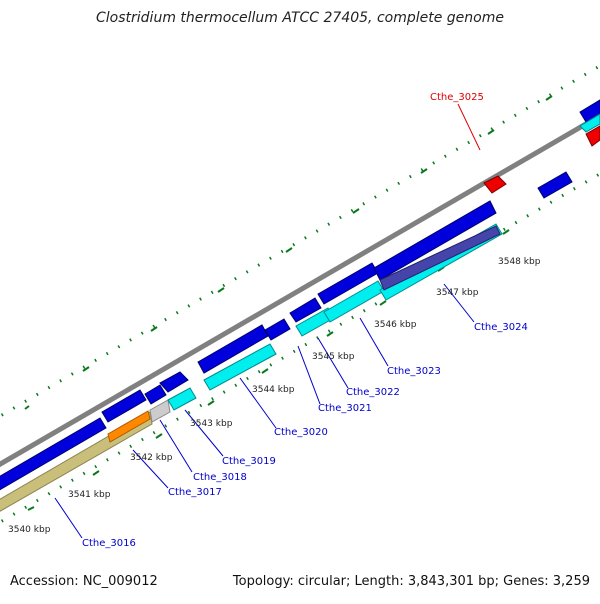 The image size is (600, 604). I want to click on gene-label: Cthe_3018, so click(220, 477).